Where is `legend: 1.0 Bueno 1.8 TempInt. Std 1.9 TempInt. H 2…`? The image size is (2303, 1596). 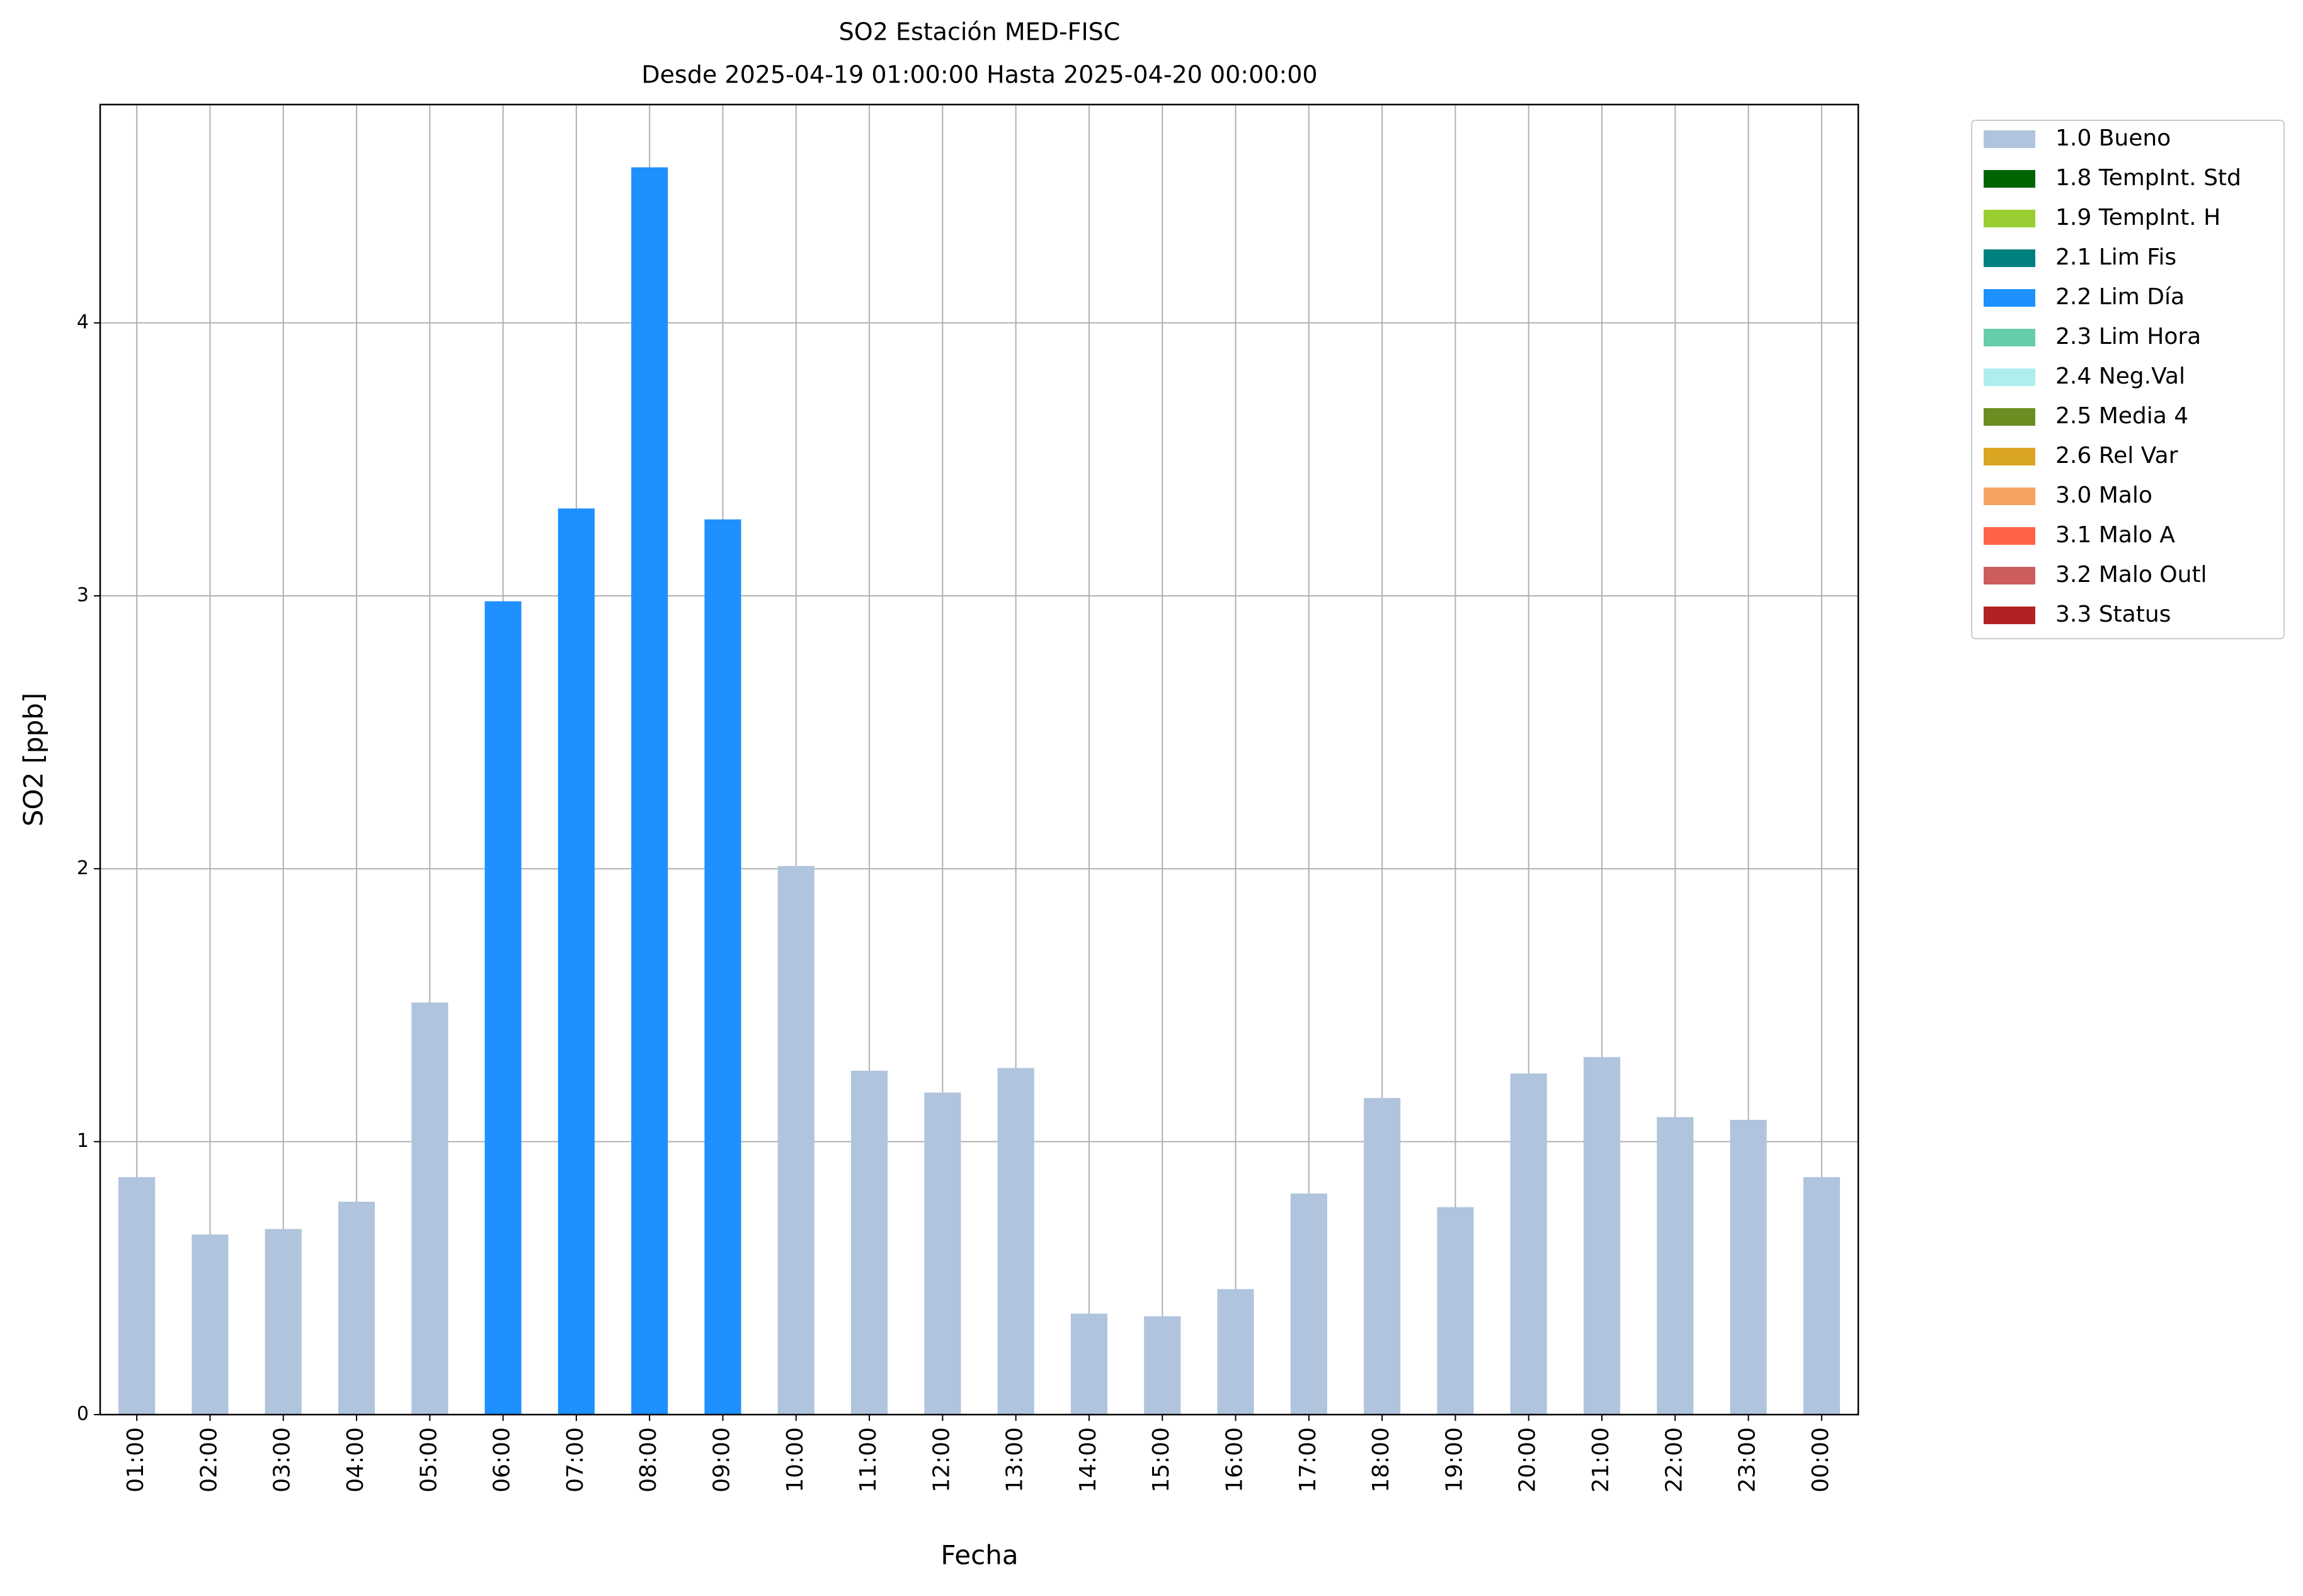 legend: 1.0 Bueno 1.8 TempInt. Std 1.9 TempInt. H 2… is located at coordinates (2128, 379).